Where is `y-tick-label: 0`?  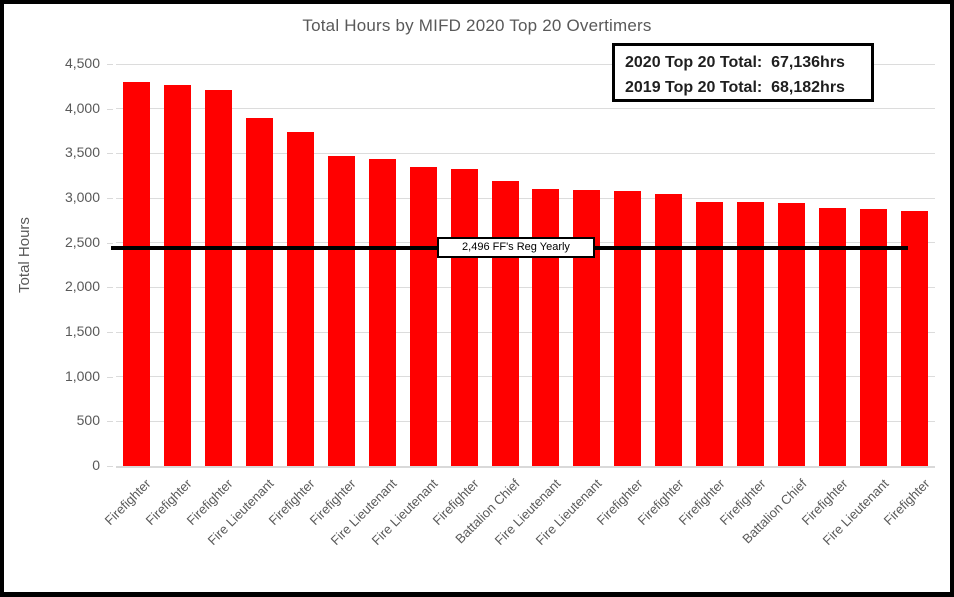
y-tick-label: 0 is located at coordinates (96, 465).